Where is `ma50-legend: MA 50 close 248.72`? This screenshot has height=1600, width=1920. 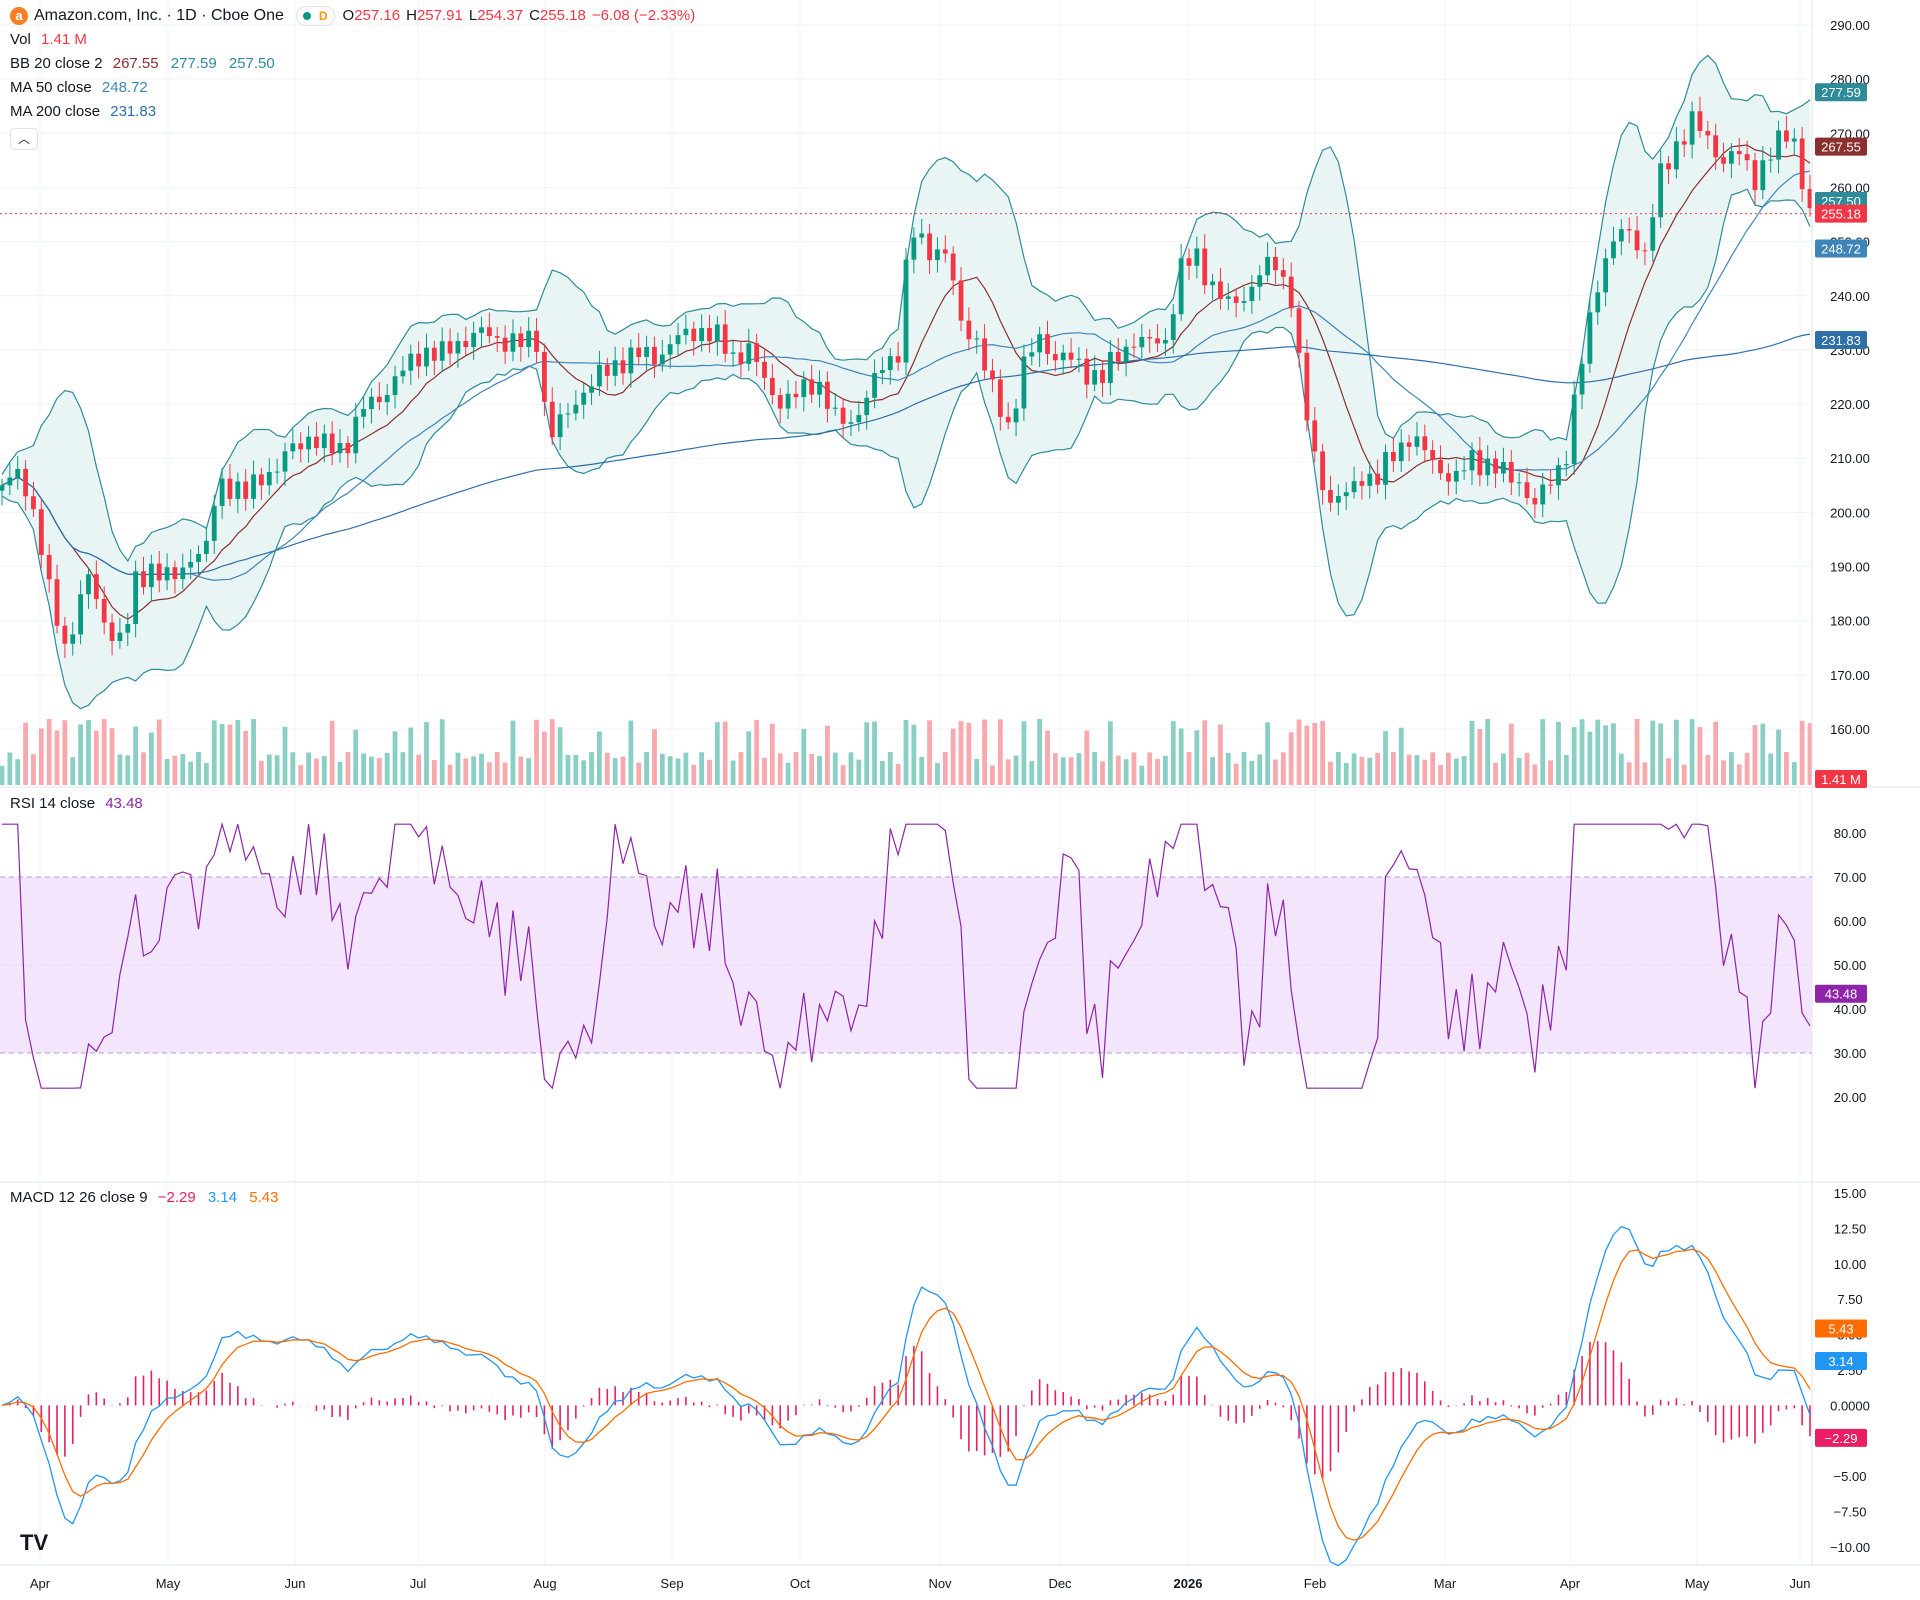
ma50-legend: MA 50 close 248.72 is located at coordinates (83, 88).